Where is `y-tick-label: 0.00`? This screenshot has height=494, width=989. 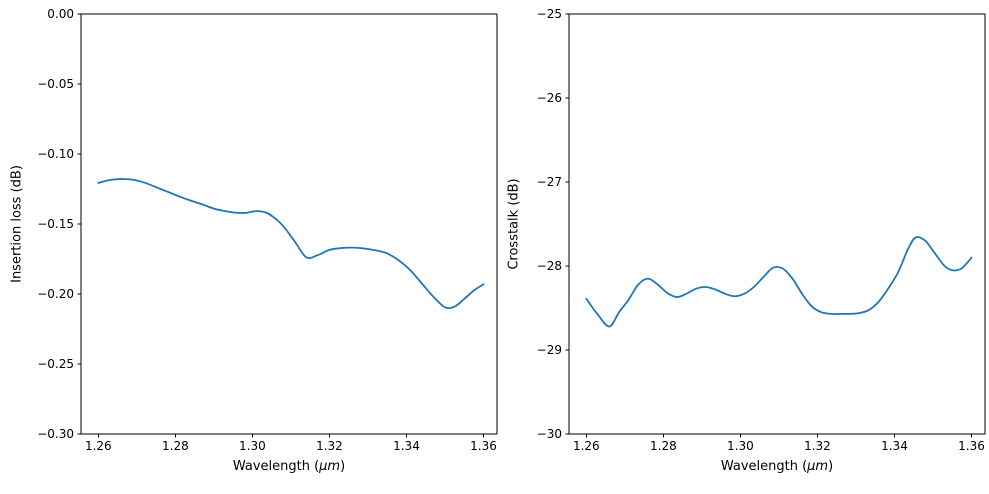
y-tick-label: 0.00 is located at coordinates (60, 14).